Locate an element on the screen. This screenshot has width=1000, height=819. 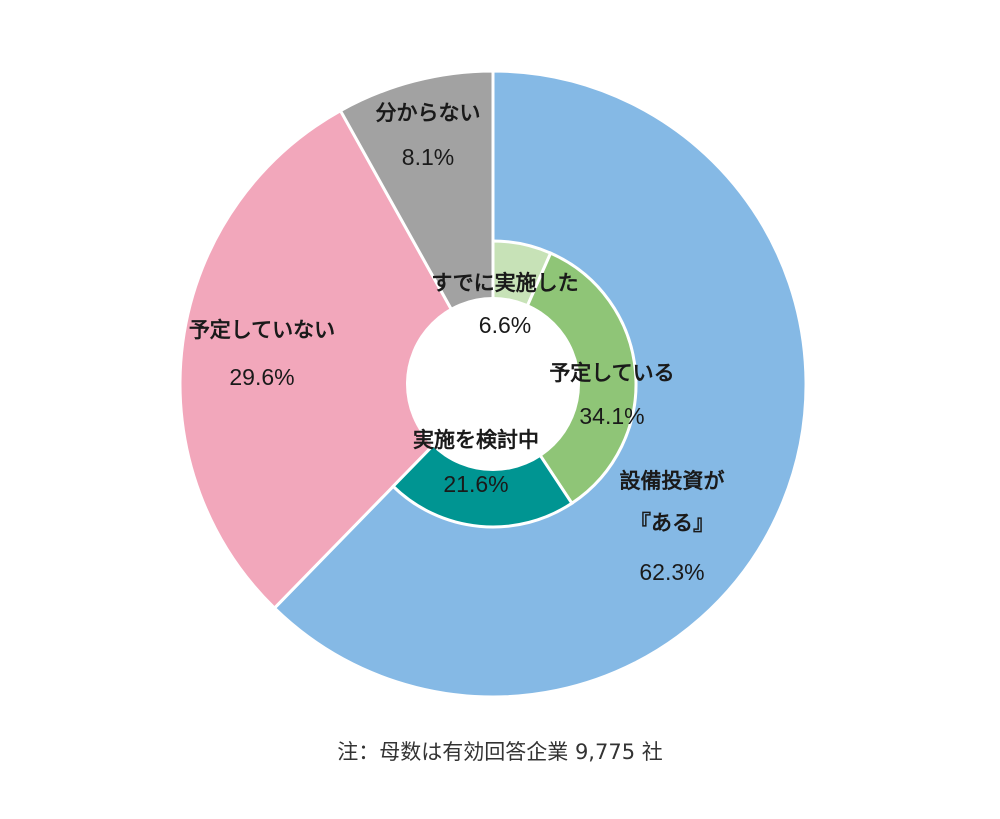
outer-slice-1-label-line-0: 予定していない is located at coordinates (262, 330).